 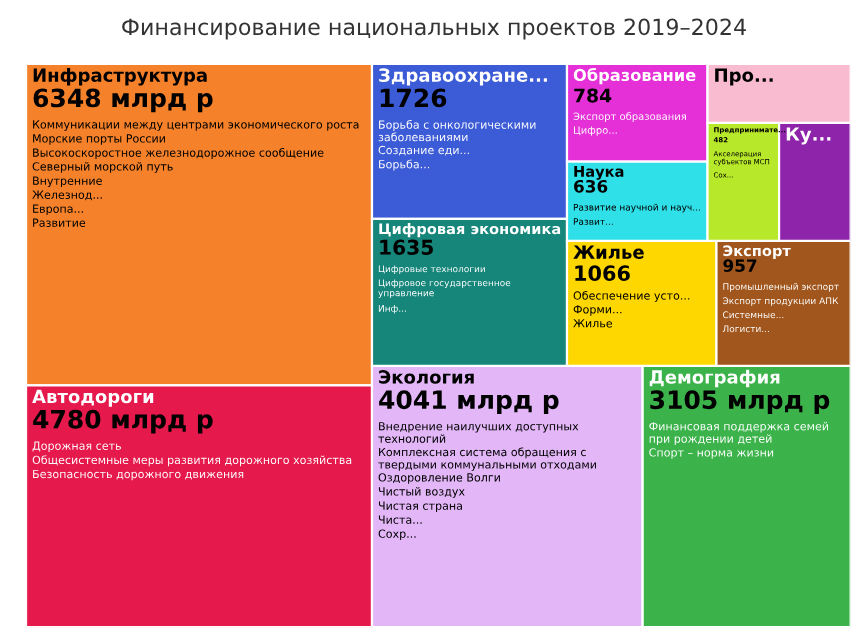 I want to click on data-label: 4041 млрд р, so click(x=469, y=402).